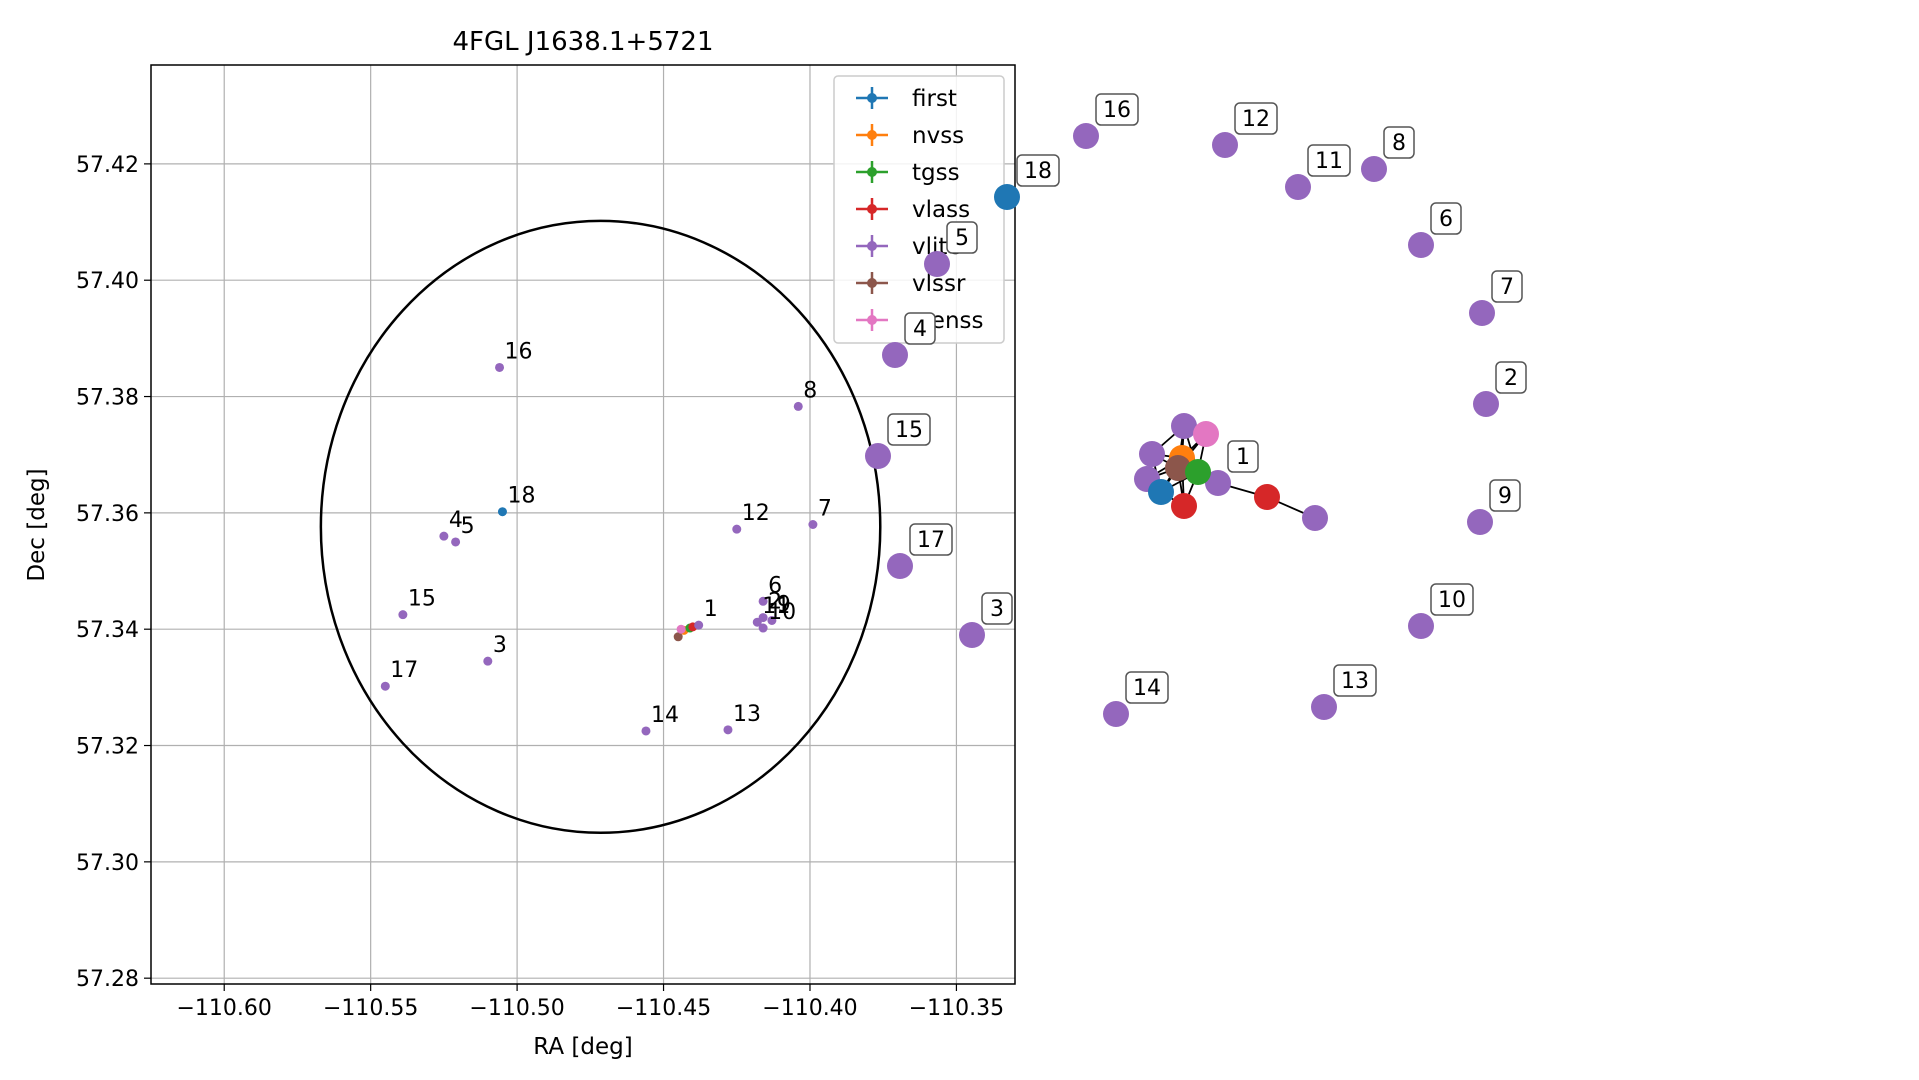  Describe the element at coordinates (107, 165) in the screenshot. I see `y-tick-label: 57.42` at that location.